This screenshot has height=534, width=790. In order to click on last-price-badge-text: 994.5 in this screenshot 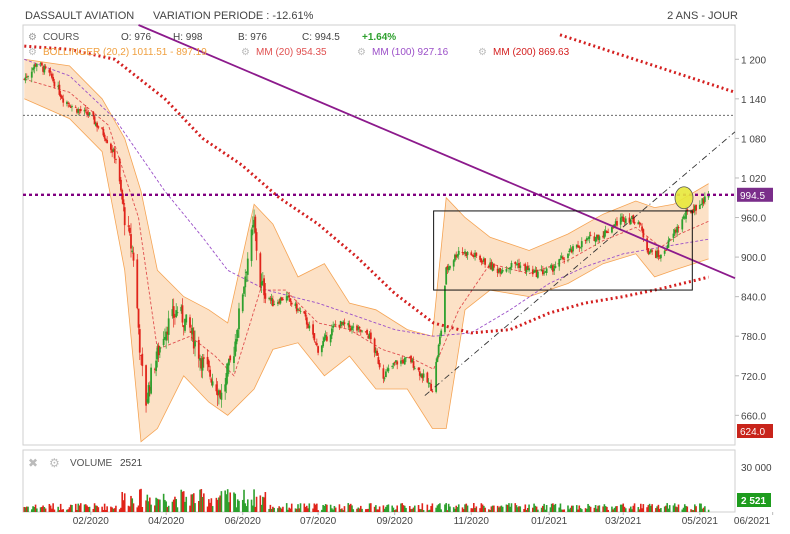, I will do `click(752, 196)`.